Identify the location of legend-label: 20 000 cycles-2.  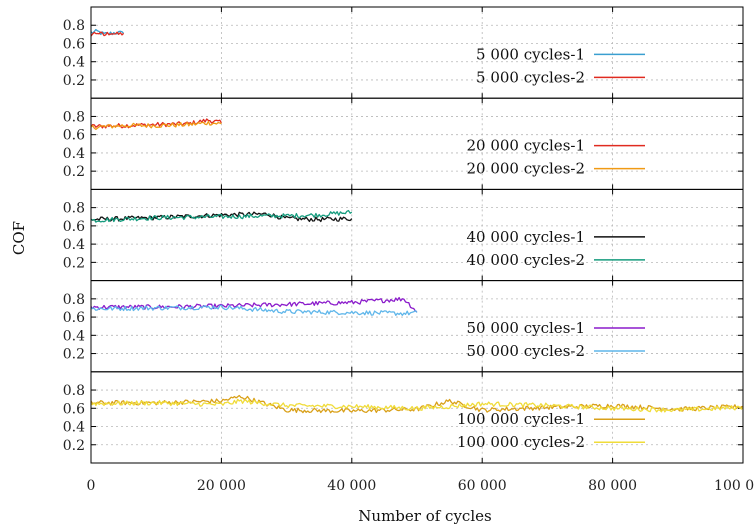
(525, 169).